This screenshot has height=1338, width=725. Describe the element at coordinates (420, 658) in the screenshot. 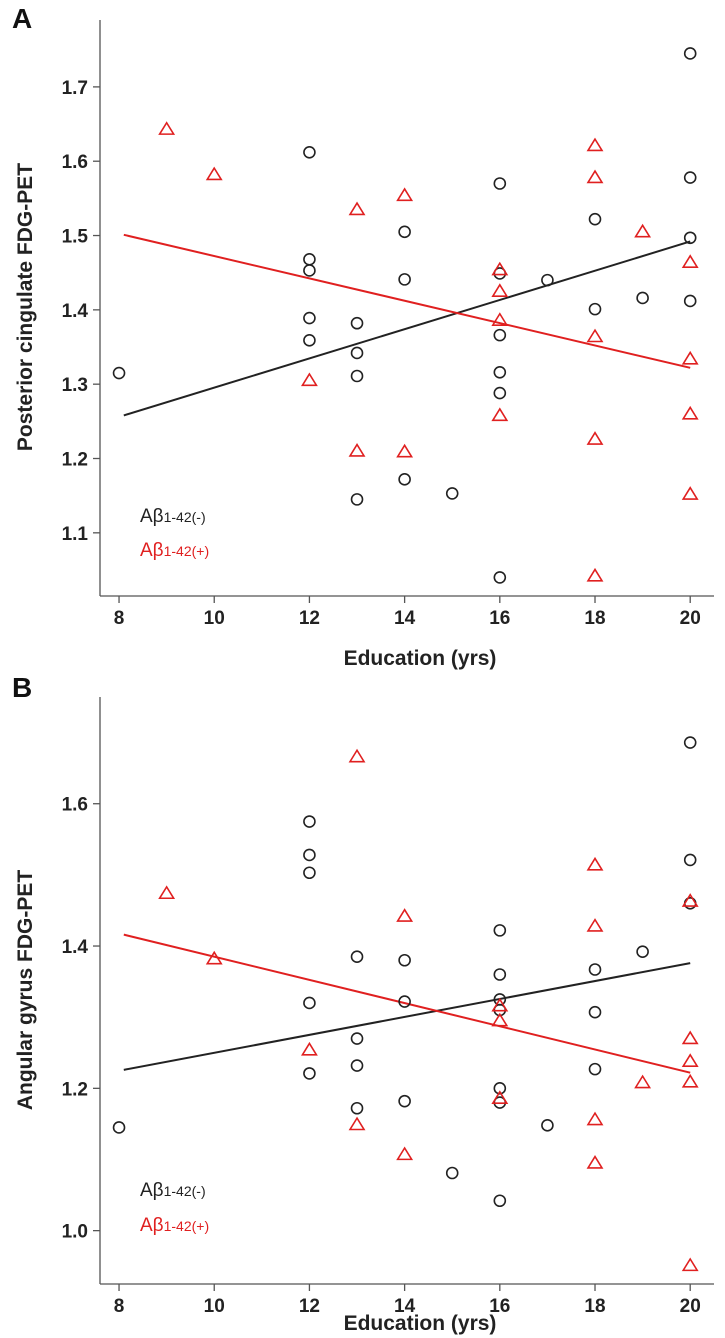

I see `panel-a-x-axis-label: Education (yrs)` at that location.